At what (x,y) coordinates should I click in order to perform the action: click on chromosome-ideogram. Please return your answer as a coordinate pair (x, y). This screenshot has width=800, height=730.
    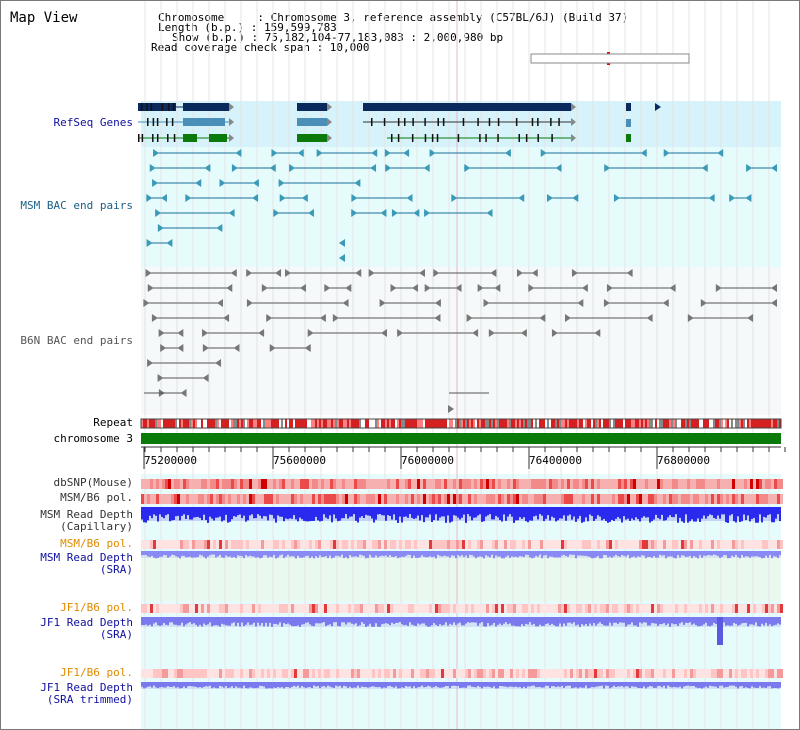
    Looking at the image, I should click on (610, 58).